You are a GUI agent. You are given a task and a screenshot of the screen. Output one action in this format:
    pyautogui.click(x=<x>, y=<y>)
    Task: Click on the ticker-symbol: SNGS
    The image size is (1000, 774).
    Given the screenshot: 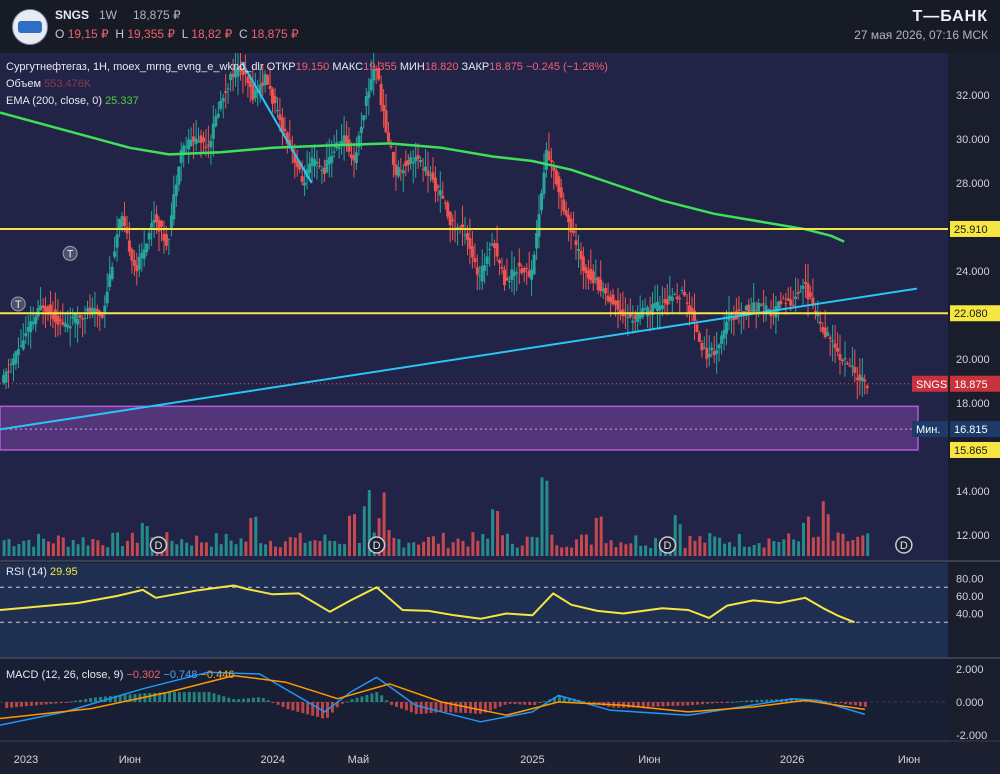 What is the action you would take?
    pyautogui.click(x=72, y=15)
    